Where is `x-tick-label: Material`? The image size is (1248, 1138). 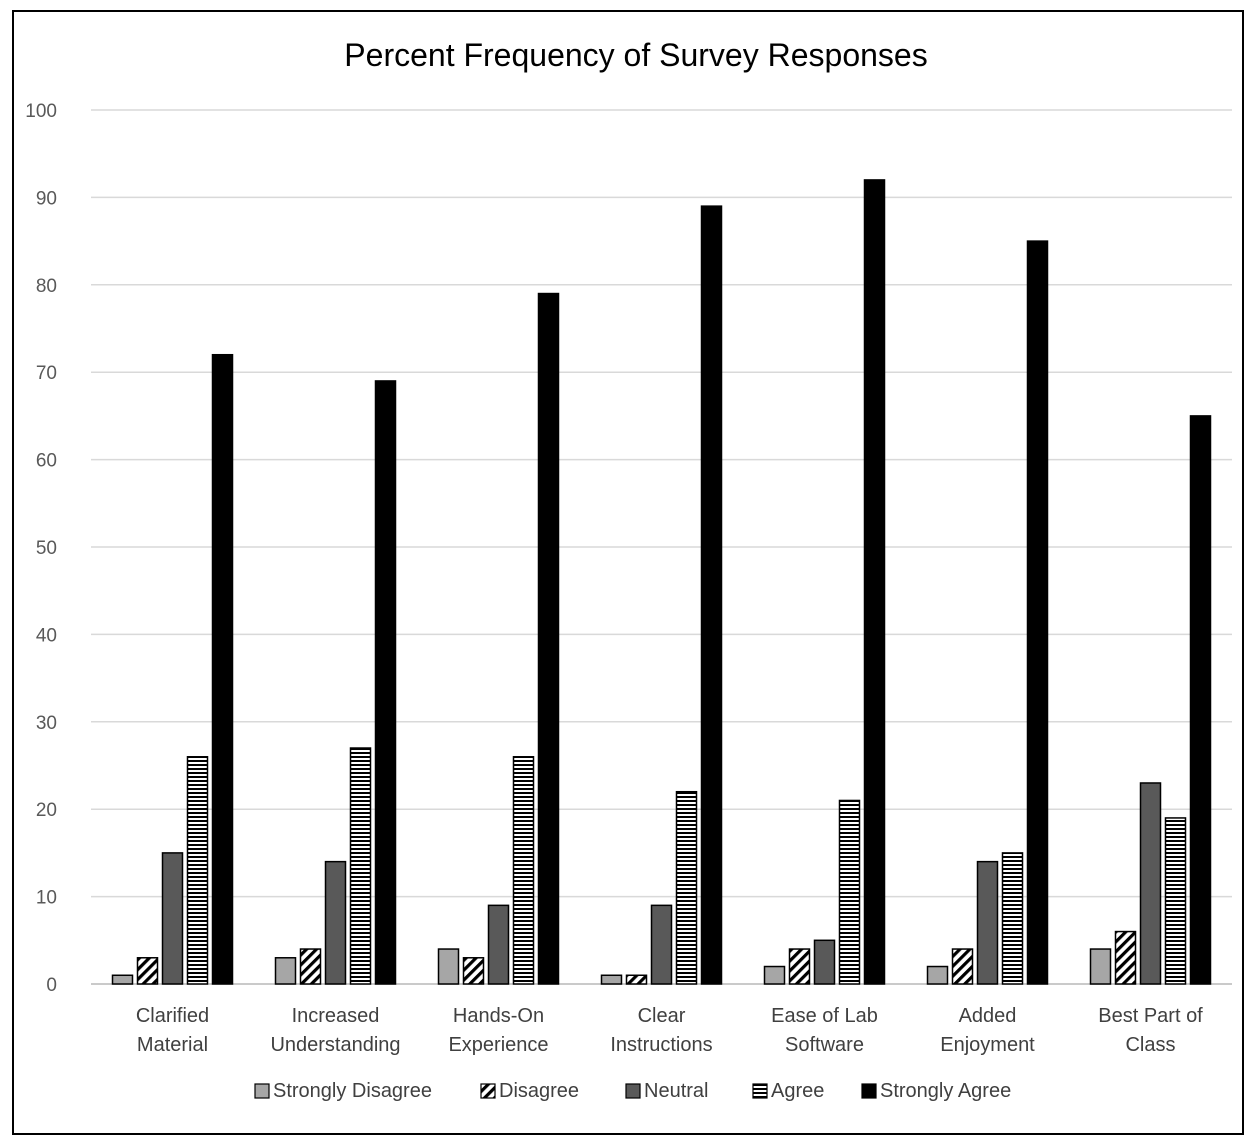
x-tick-label: Material is located at coordinates (172, 1045).